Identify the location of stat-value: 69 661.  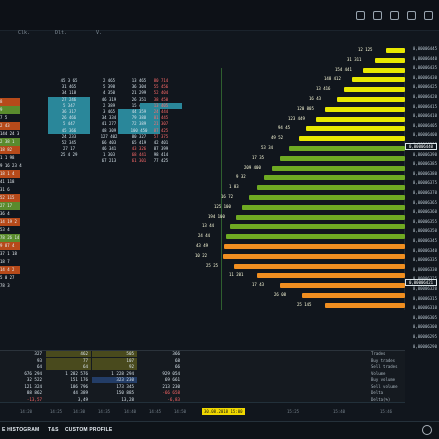
(172, 380).